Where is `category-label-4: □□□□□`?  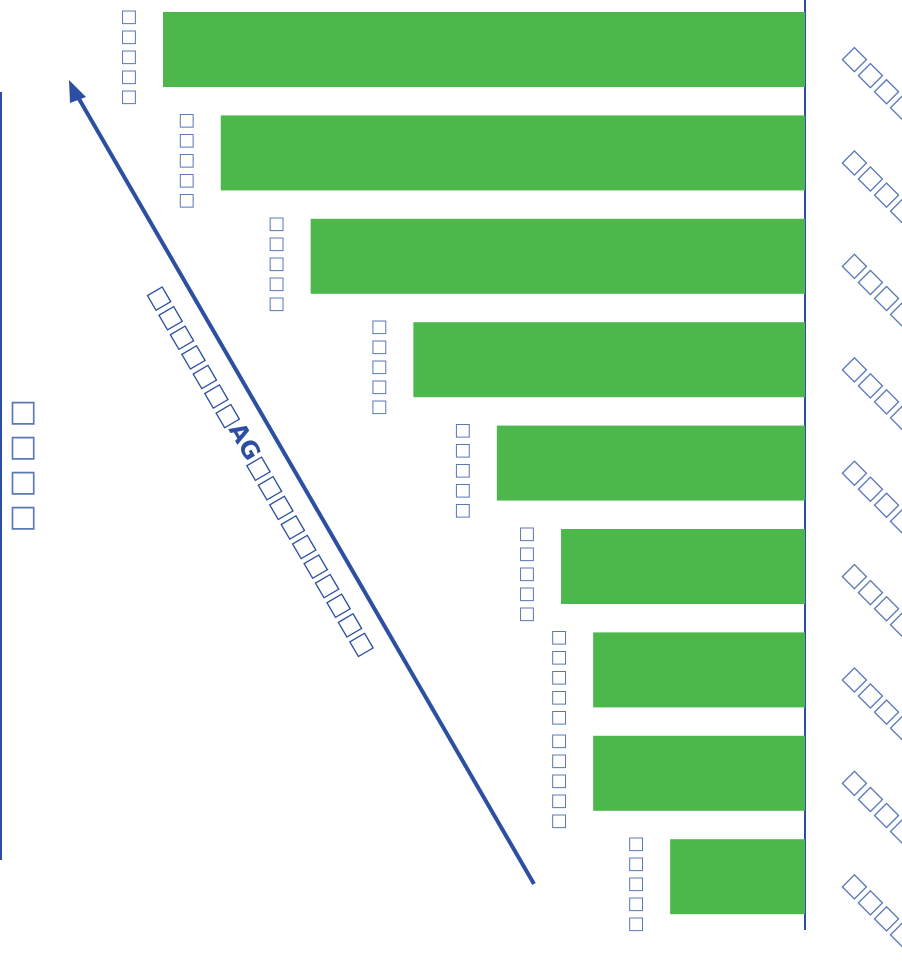 category-label-4: □□□□□ is located at coordinates (379, 366).